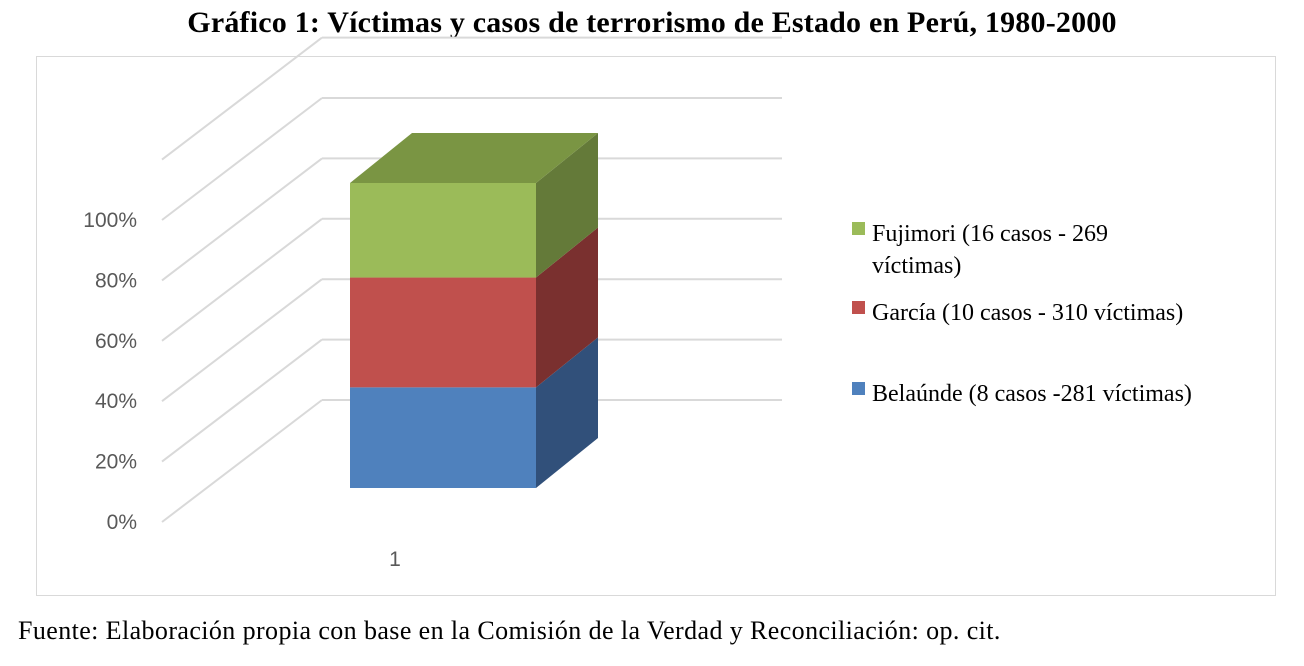 This screenshot has height=666, width=1304. I want to click on x-tick-label: 1, so click(395, 559).